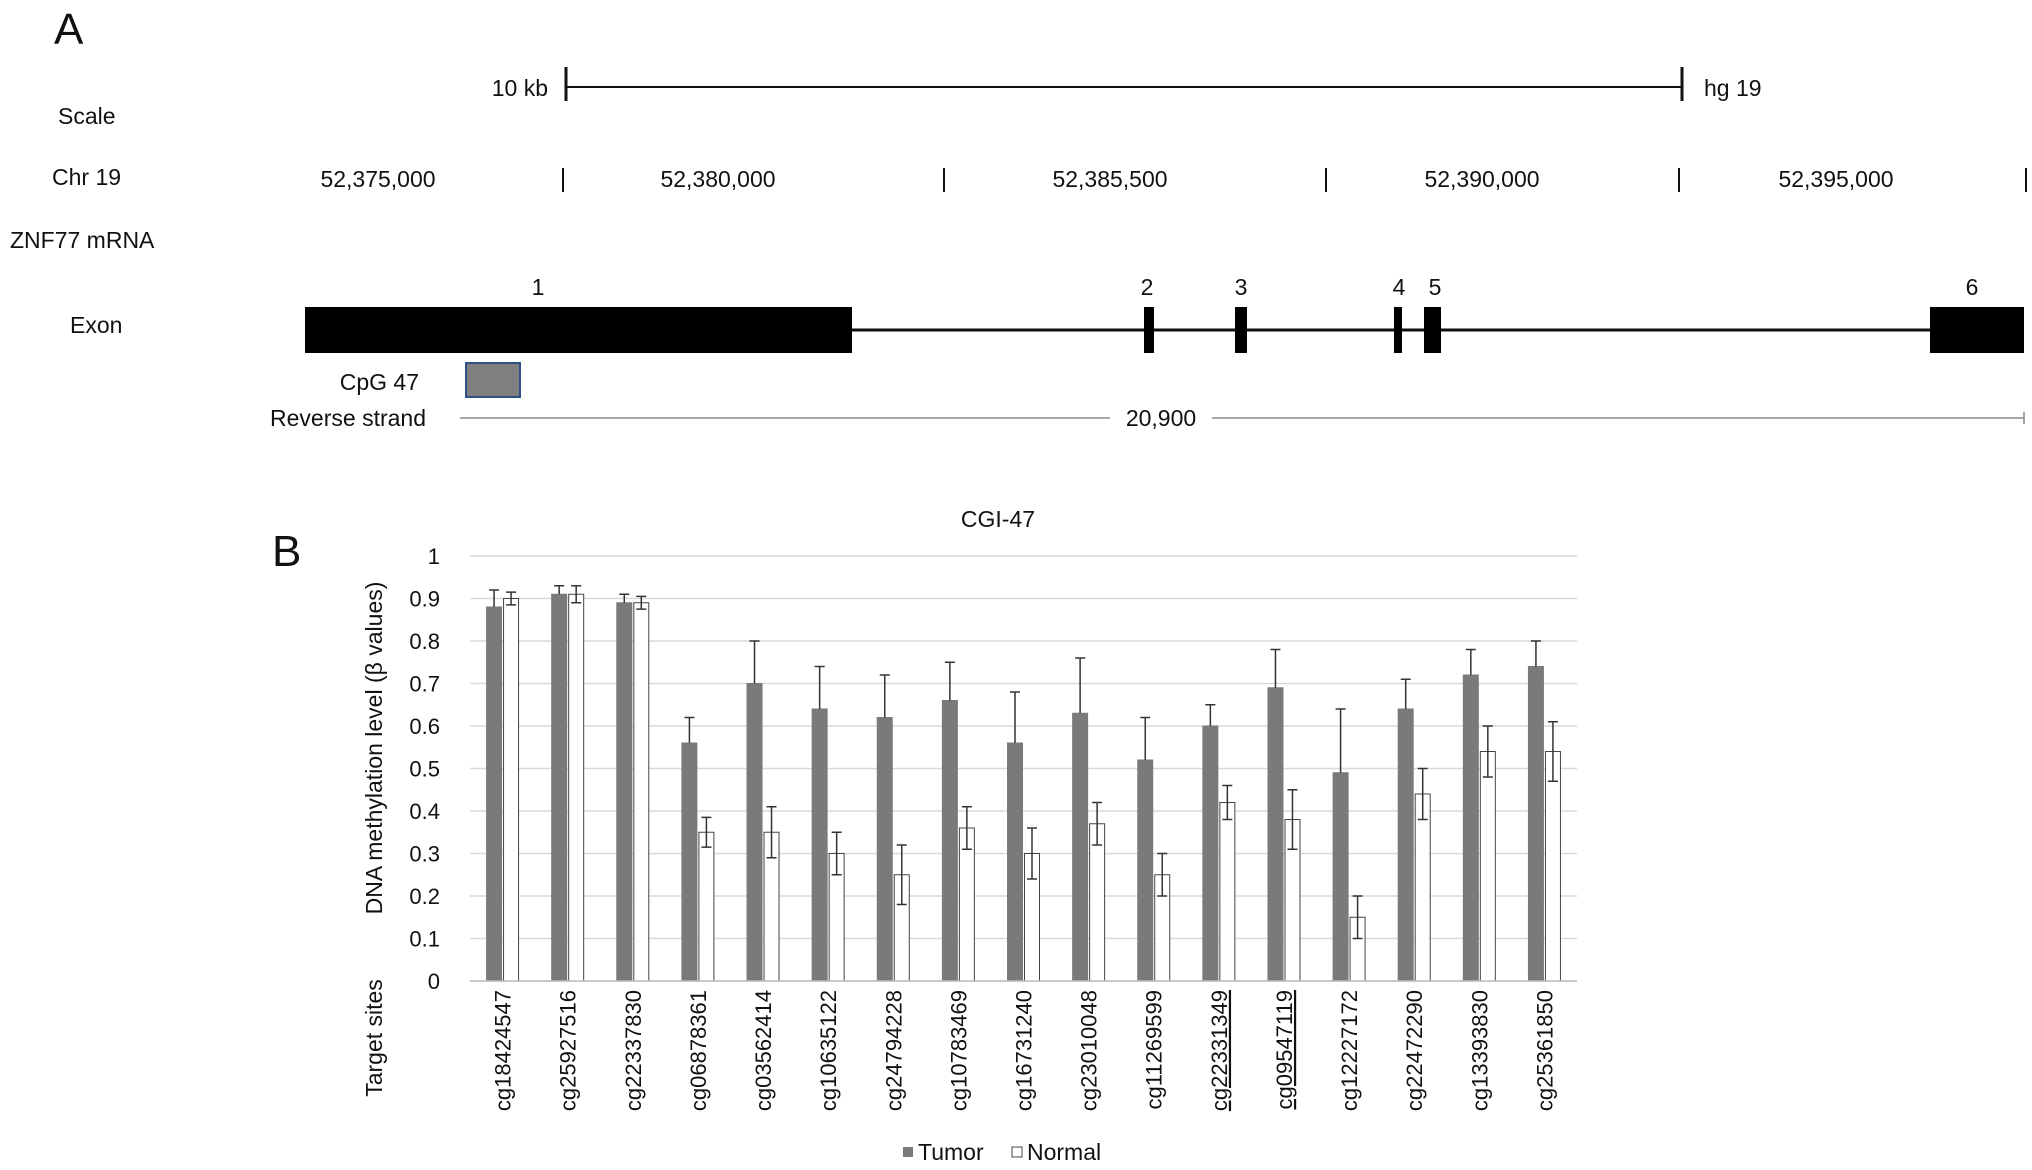  What do you see at coordinates (493, 380) in the screenshot?
I see `cpg-island-box` at bounding box center [493, 380].